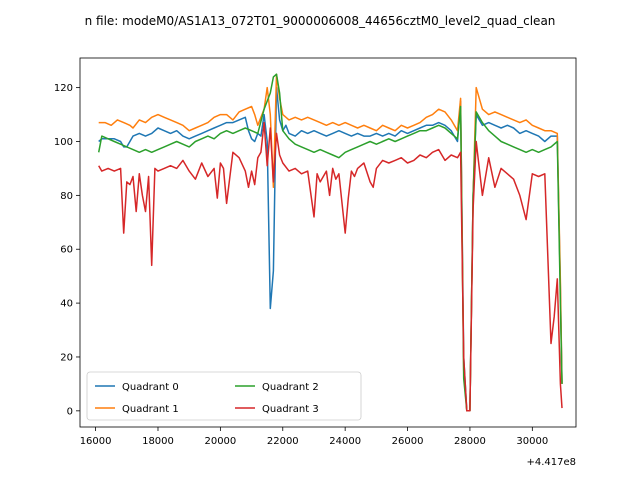  I want to click on x-tick-label: 28000, so click(470, 441).